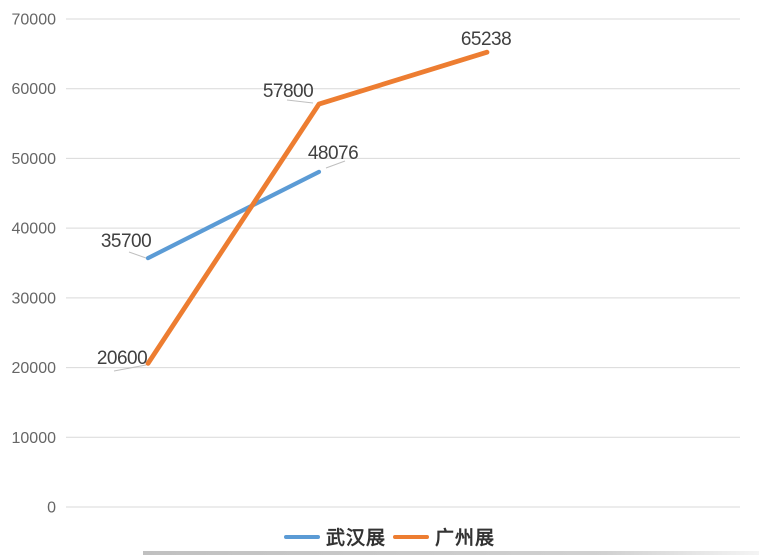  Describe the element at coordinates (51, 508) in the screenshot. I see `y-axis-tick-label: 0` at that location.